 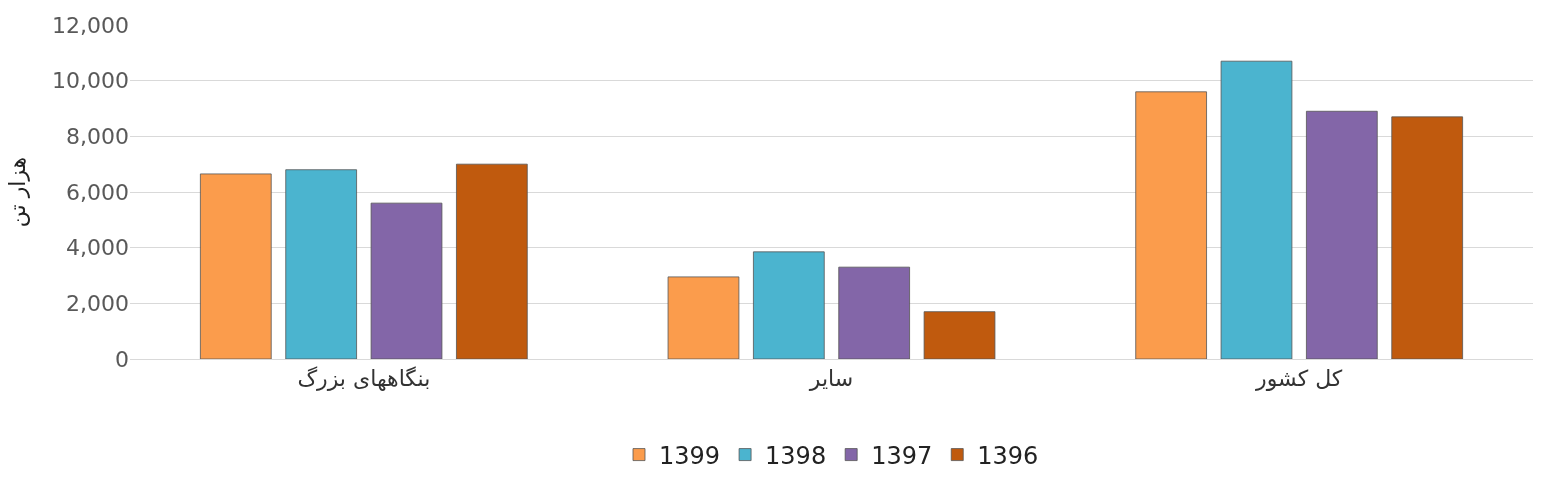 What do you see at coordinates (90, 25) in the screenshot?
I see `y-tick-label: 12,000` at bounding box center [90, 25].